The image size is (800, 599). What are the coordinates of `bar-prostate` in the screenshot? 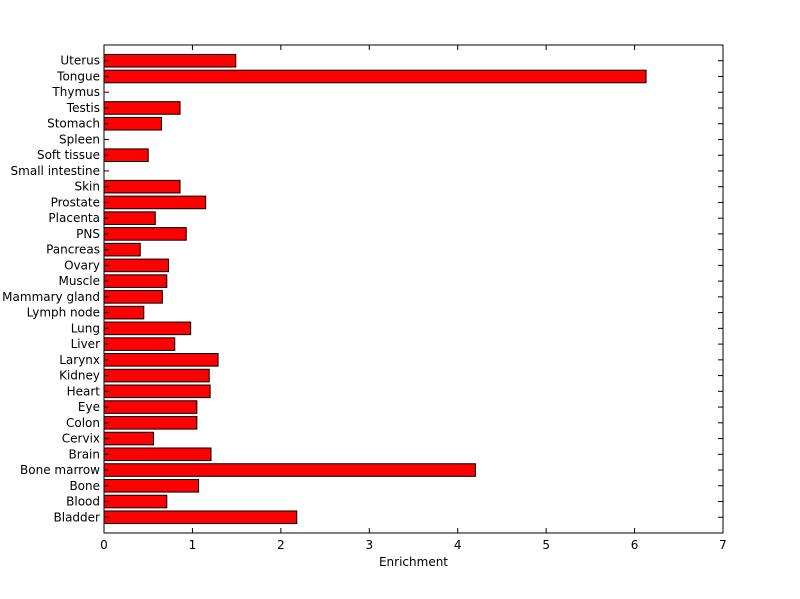 It's located at (155, 202).